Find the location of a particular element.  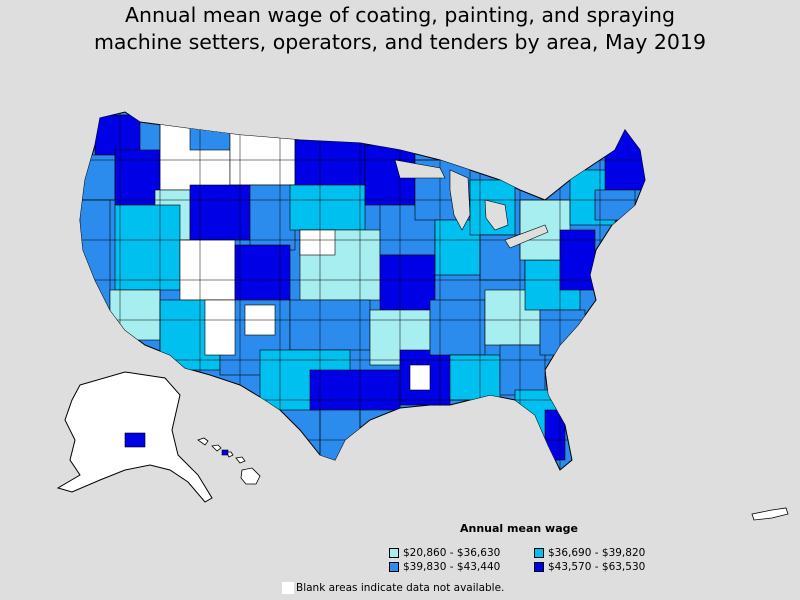

blank-areas-note: Blank areas indicate data not available. is located at coordinates (393, 588).